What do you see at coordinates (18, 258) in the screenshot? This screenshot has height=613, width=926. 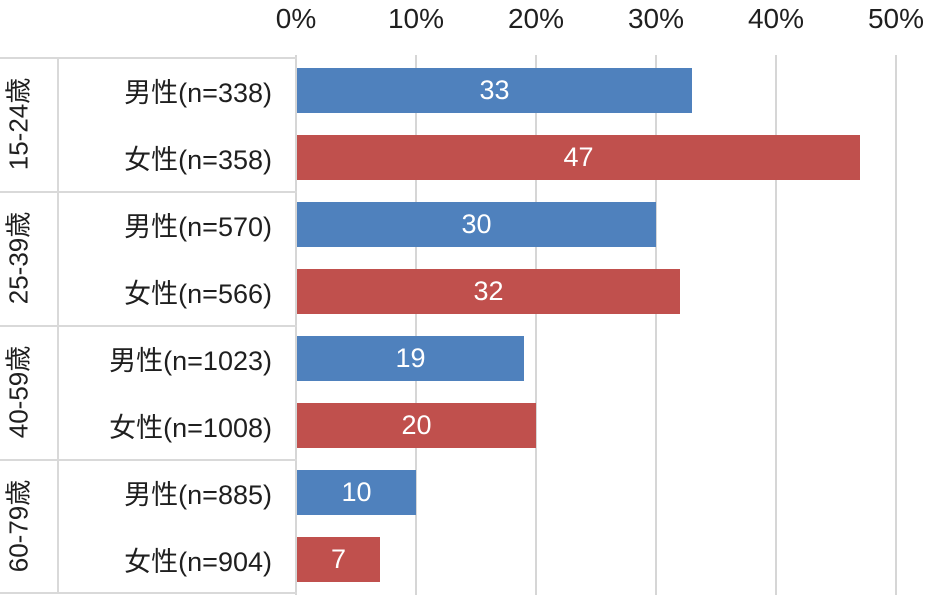 I see `age-group-label: 25-39歳` at bounding box center [18, 258].